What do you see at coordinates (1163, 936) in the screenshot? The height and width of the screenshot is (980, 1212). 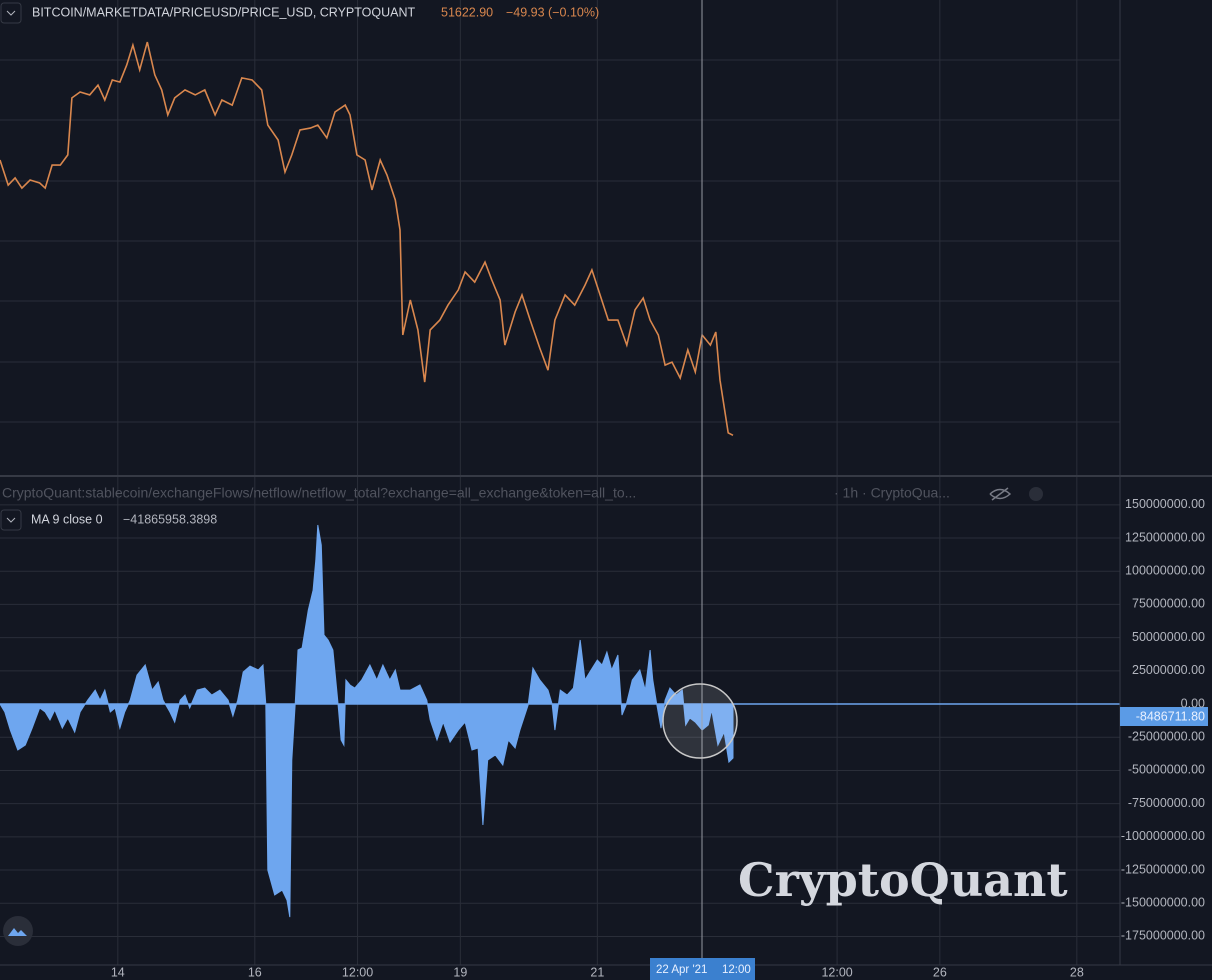 I see `y-tick-label: -175000000.00` at bounding box center [1163, 936].